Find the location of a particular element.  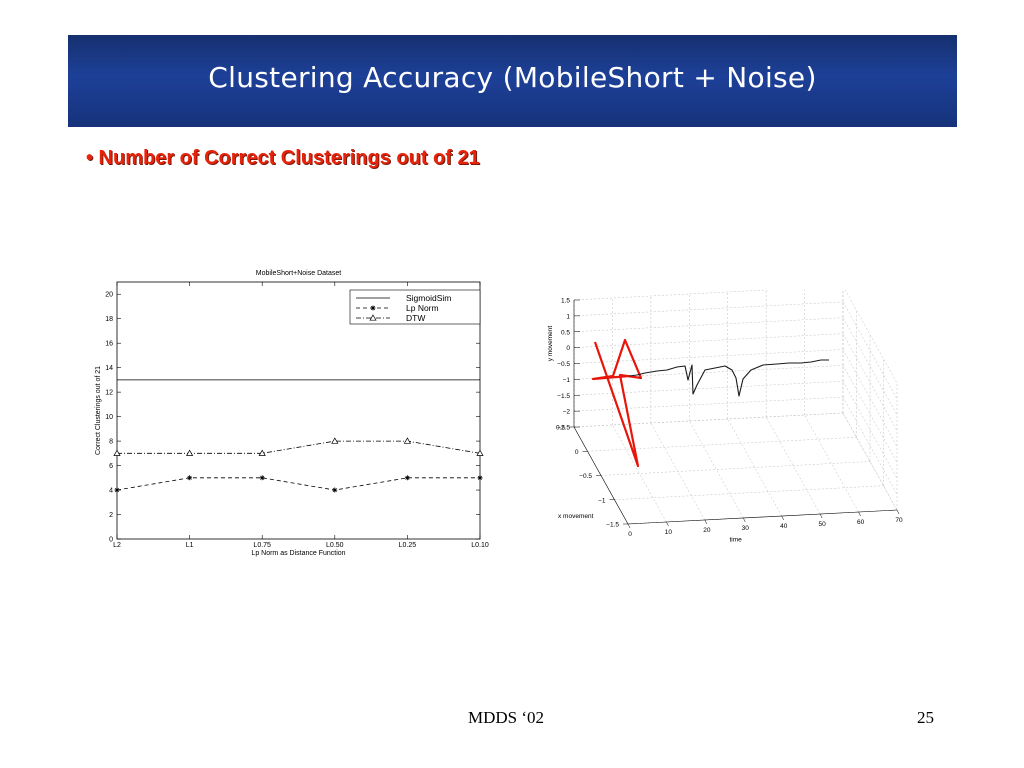

legend-entry: DTW is located at coordinates (415, 318).